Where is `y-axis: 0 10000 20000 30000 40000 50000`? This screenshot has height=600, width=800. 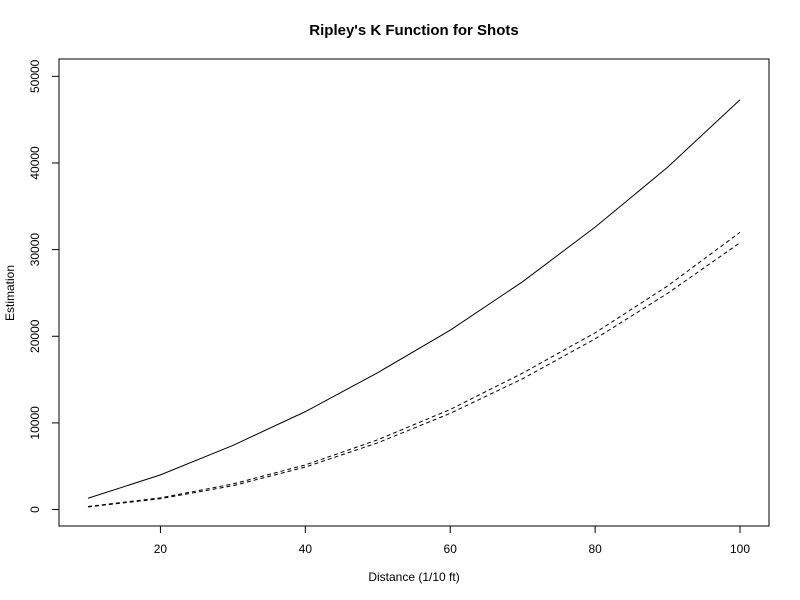 y-axis: 0 10000 20000 30000 40000 50000 is located at coordinates (44, 286).